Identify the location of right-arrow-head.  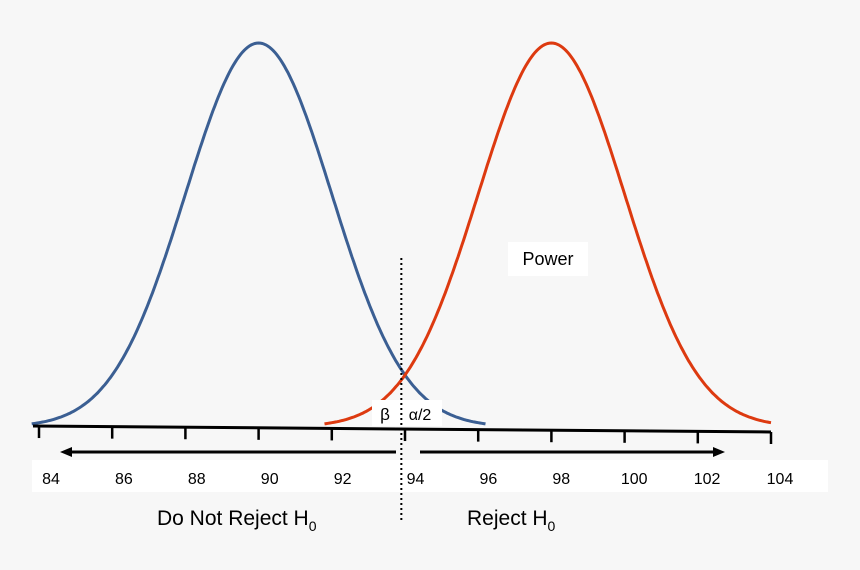
(719, 452).